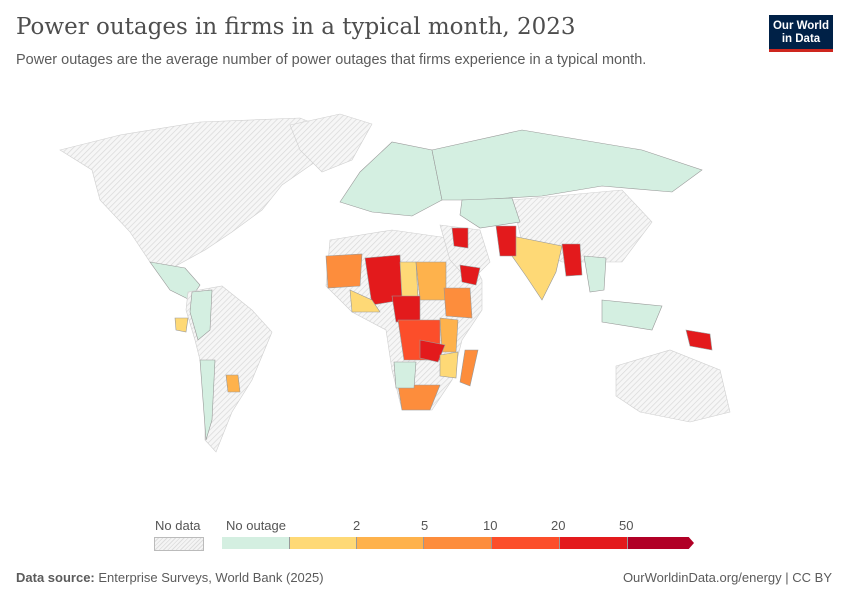 This screenshot has height=600, width=850. I want to click on legend-no-outage-label: No outage, so click(256, 525).